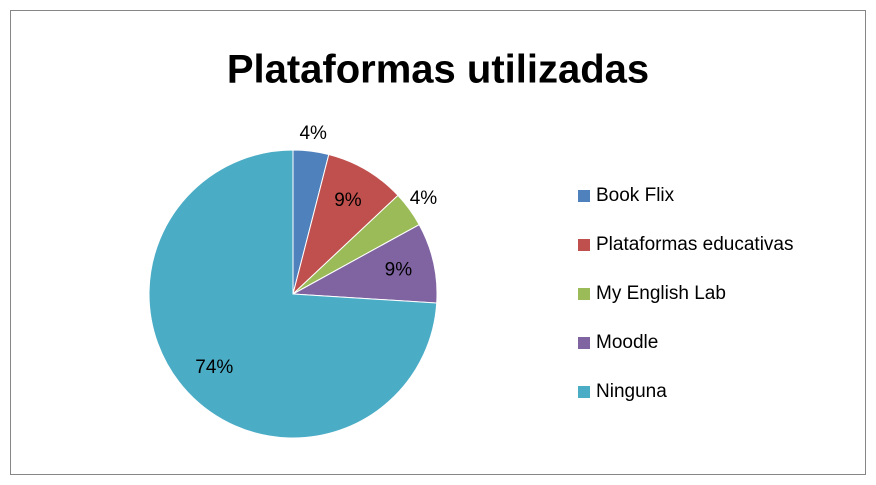  Describe the element at coordinates (635, 195) in the screenshot. I see `legend-label: Book Flix` at that location.